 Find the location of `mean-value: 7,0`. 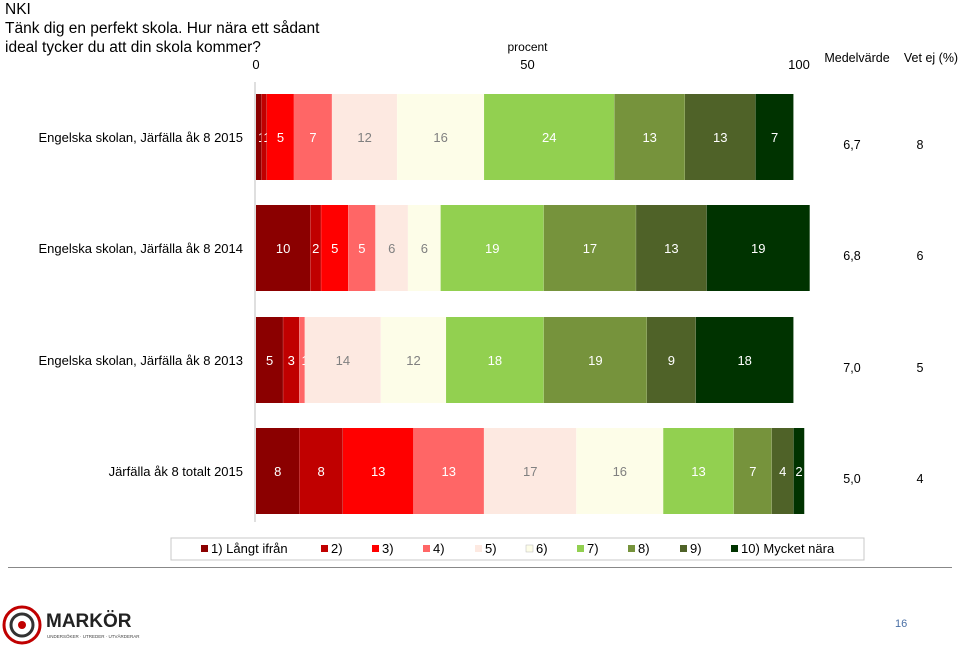

mean-value: 7,0 is located at coordinates (851, 368).